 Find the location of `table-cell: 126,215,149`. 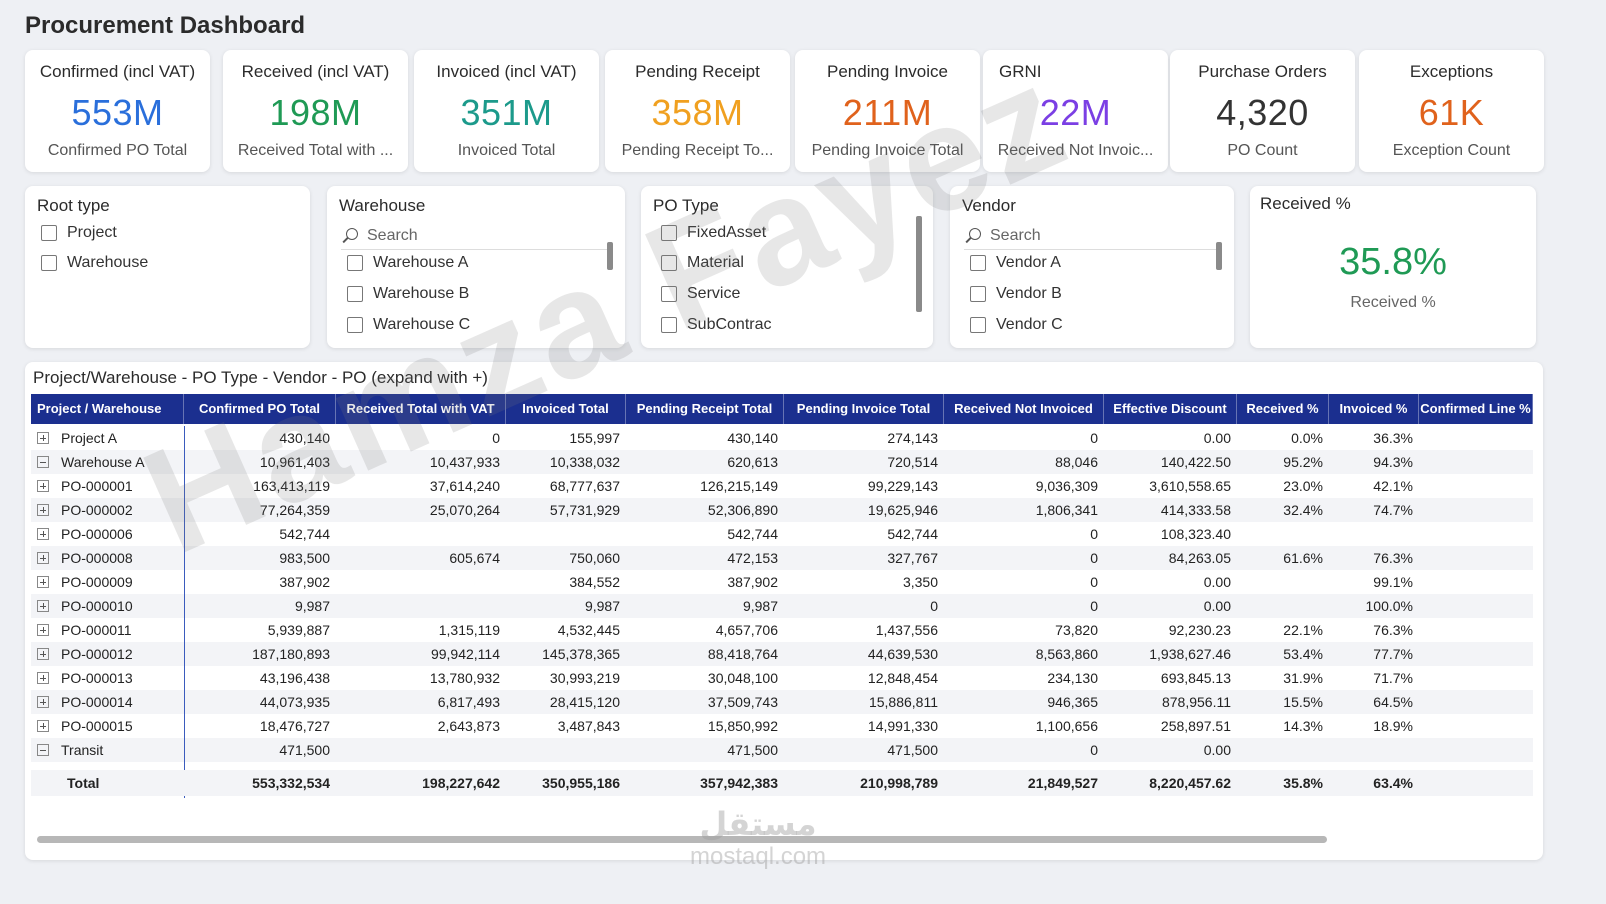

table-cell: 126,215,149 is located at coordinates (739, 486).